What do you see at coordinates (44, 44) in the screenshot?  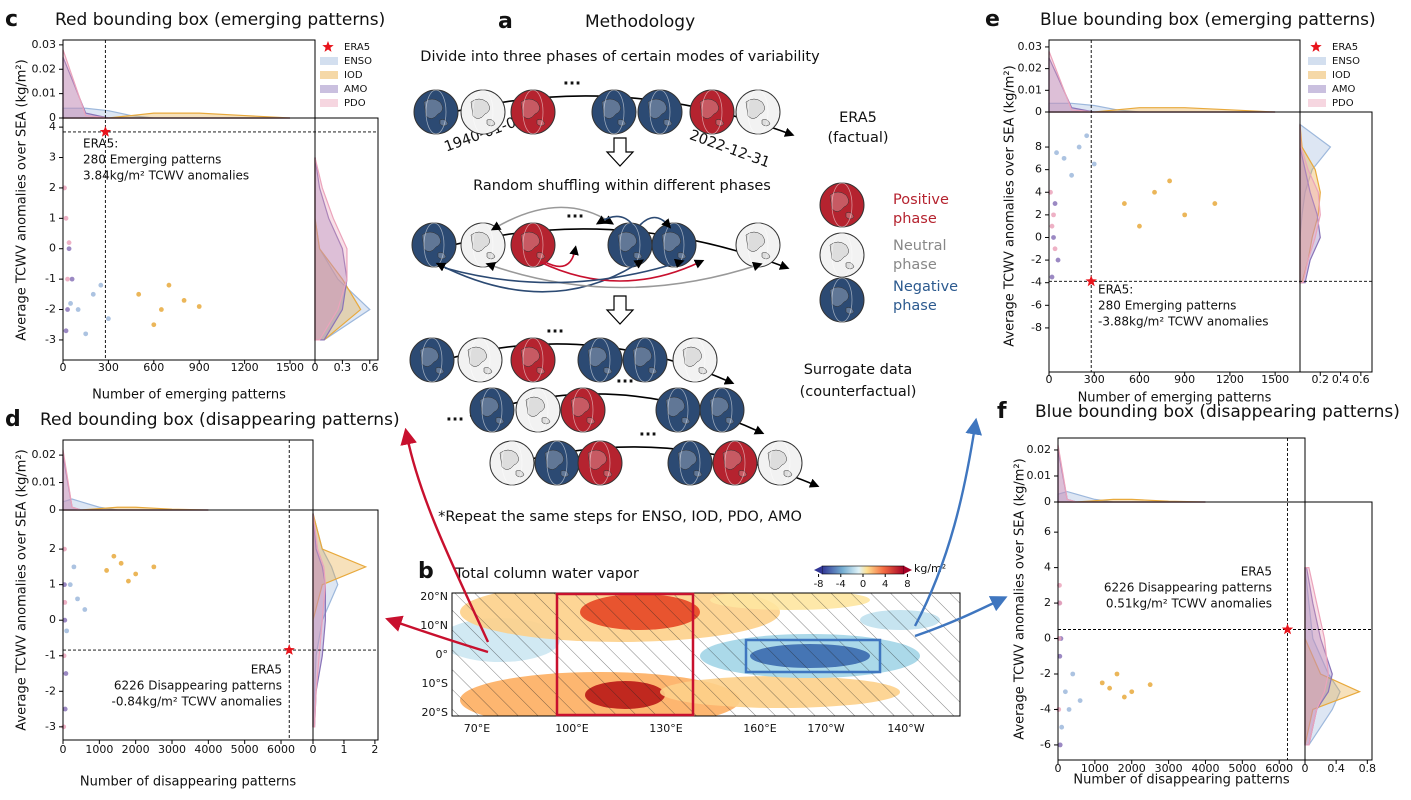 I see `top-y-tick-label: 0.03` at bounding box center [44, 44].